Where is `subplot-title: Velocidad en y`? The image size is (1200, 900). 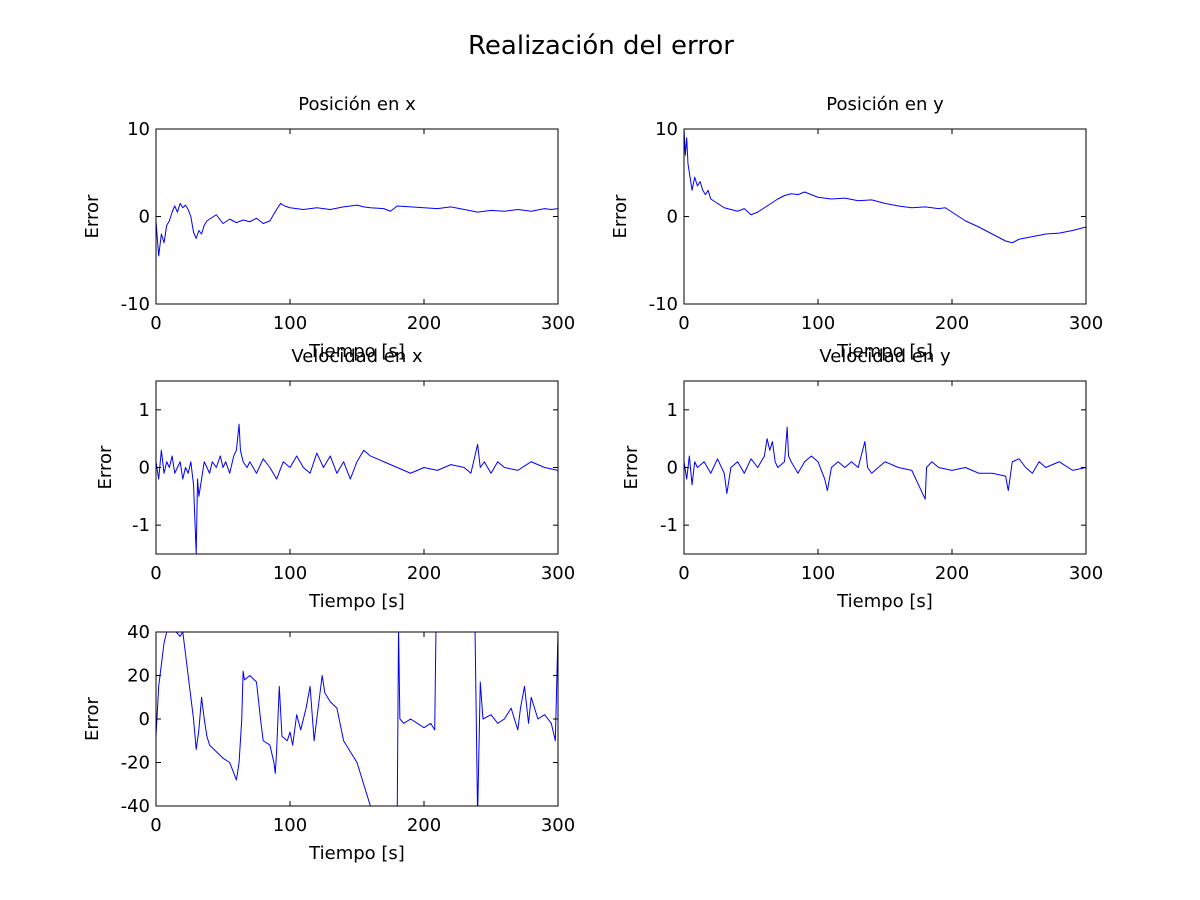 subplot-title: Velocidad en y is located at coordinates (885, 356).